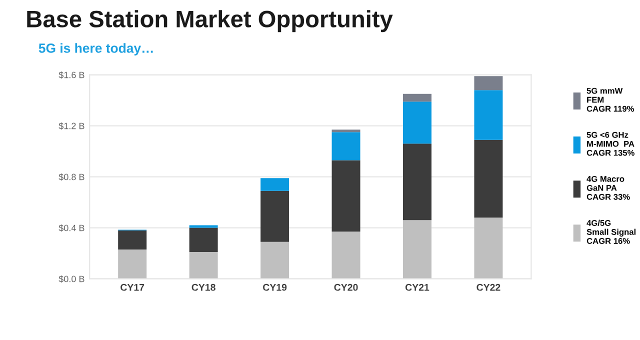 The width and height of the screenshot is (640, 340). I want to click on legend-label: 4G Macro GaN PA CAGR 33%, so click(608, 188).